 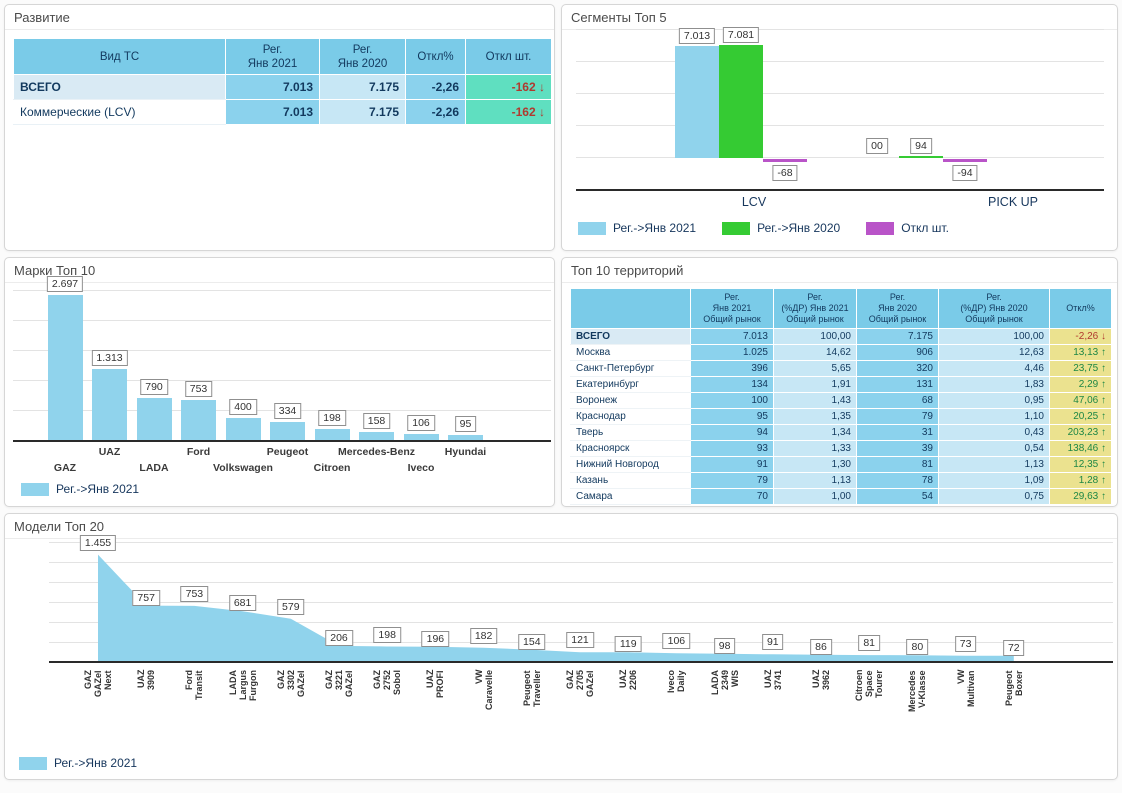 What do you see at coordinates (540, 87) in the screenshot?
I see `arrow-down-icon: ↓` at bounding box center [540, 87].